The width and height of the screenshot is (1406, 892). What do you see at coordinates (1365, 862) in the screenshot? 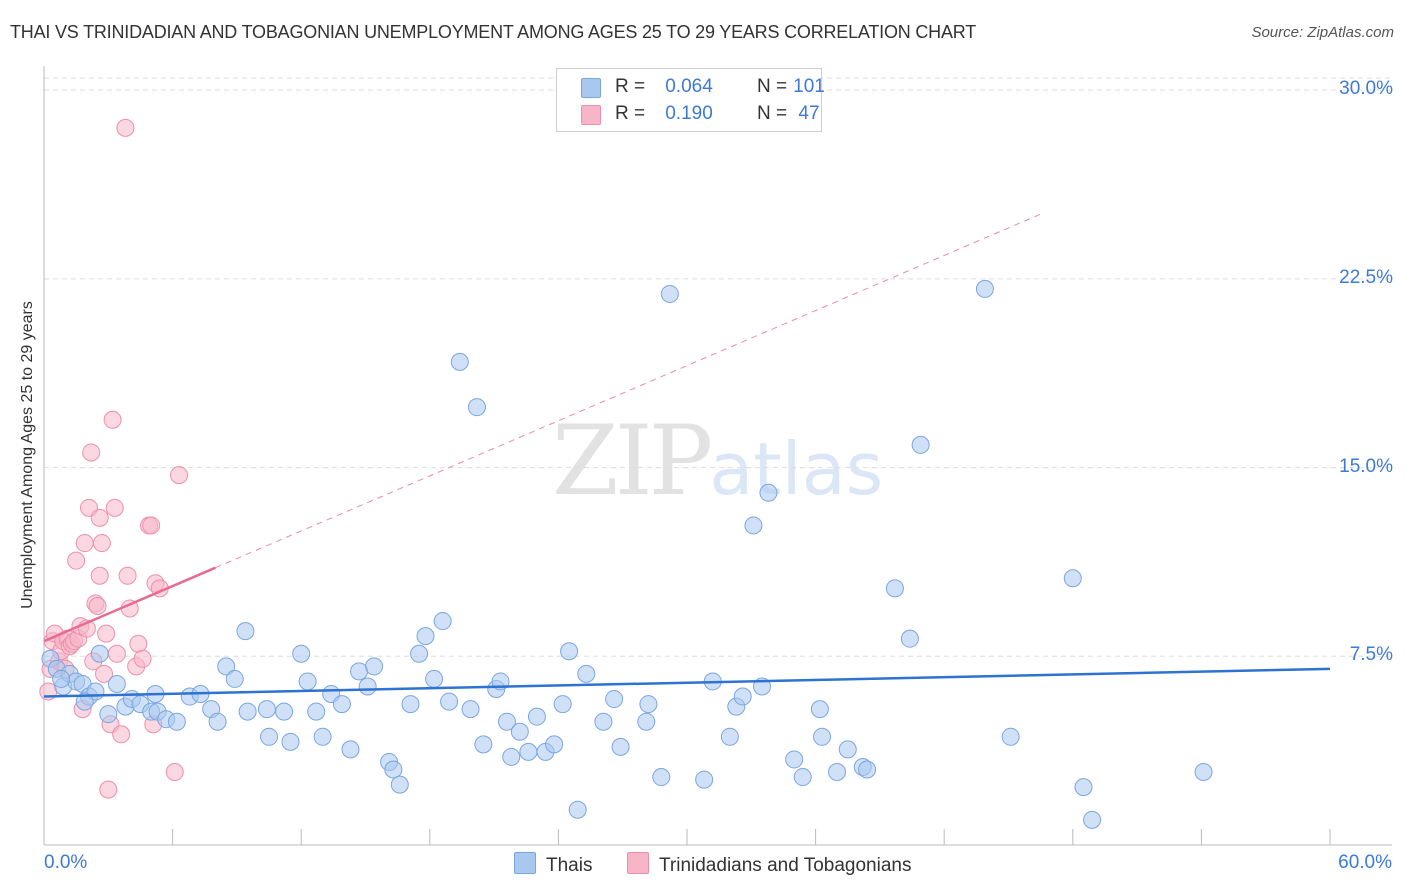
I see `x-tick-label-max: 60.0%` at bounding box center [1365, 862].